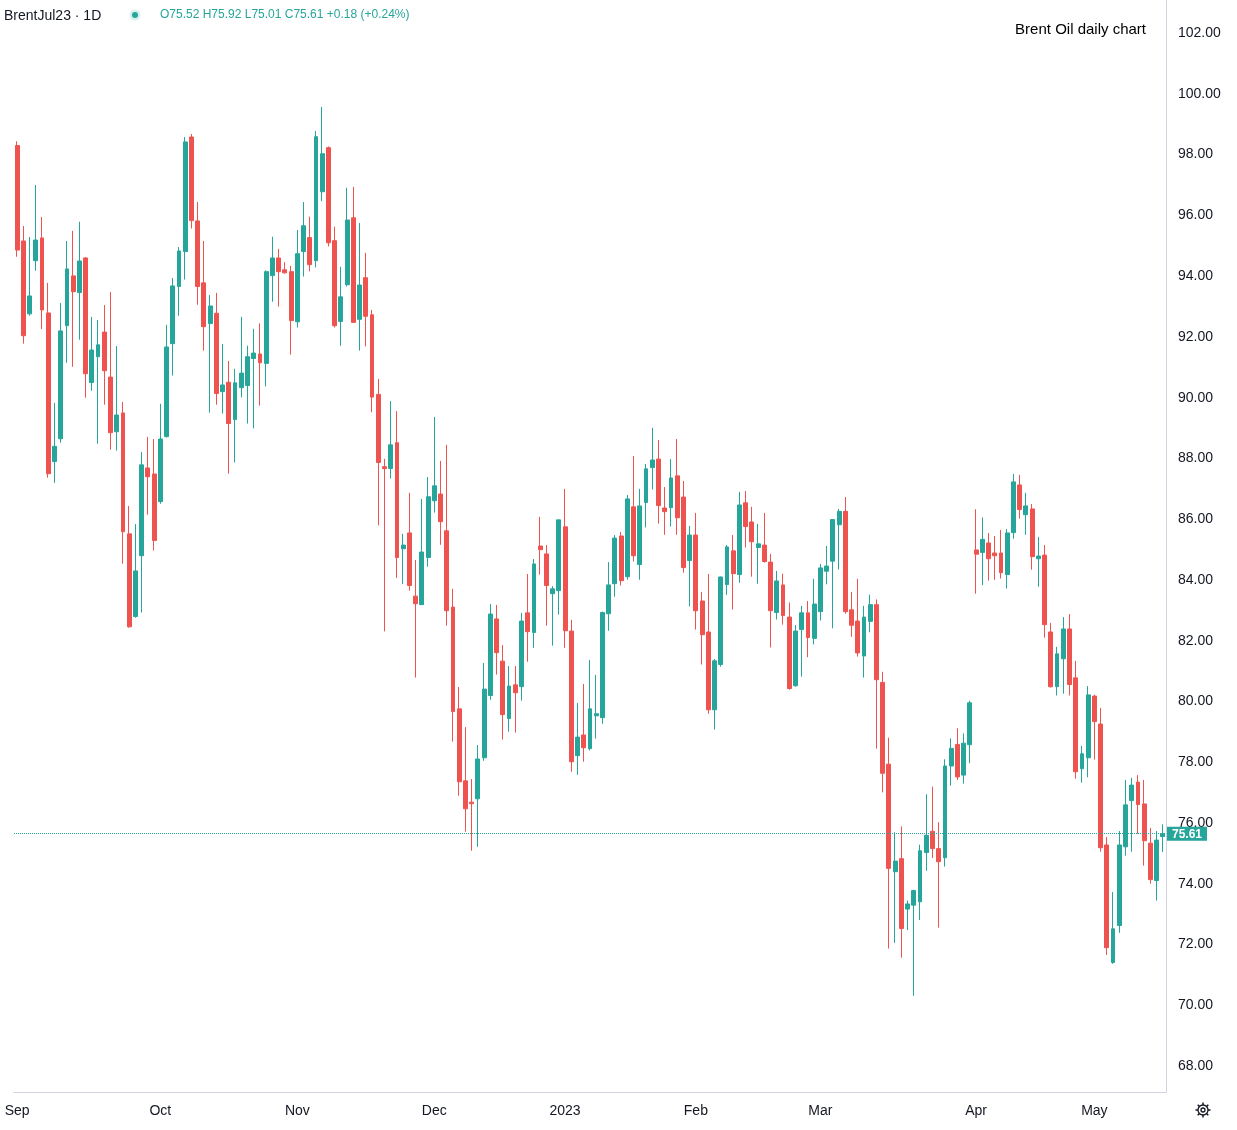 Image resolution: width=1237 pixels, height=1130 pixels. Describe the element at coordinates (1196, 214) in the screenshot. I see `y-tick-label: 96.00` at that location.